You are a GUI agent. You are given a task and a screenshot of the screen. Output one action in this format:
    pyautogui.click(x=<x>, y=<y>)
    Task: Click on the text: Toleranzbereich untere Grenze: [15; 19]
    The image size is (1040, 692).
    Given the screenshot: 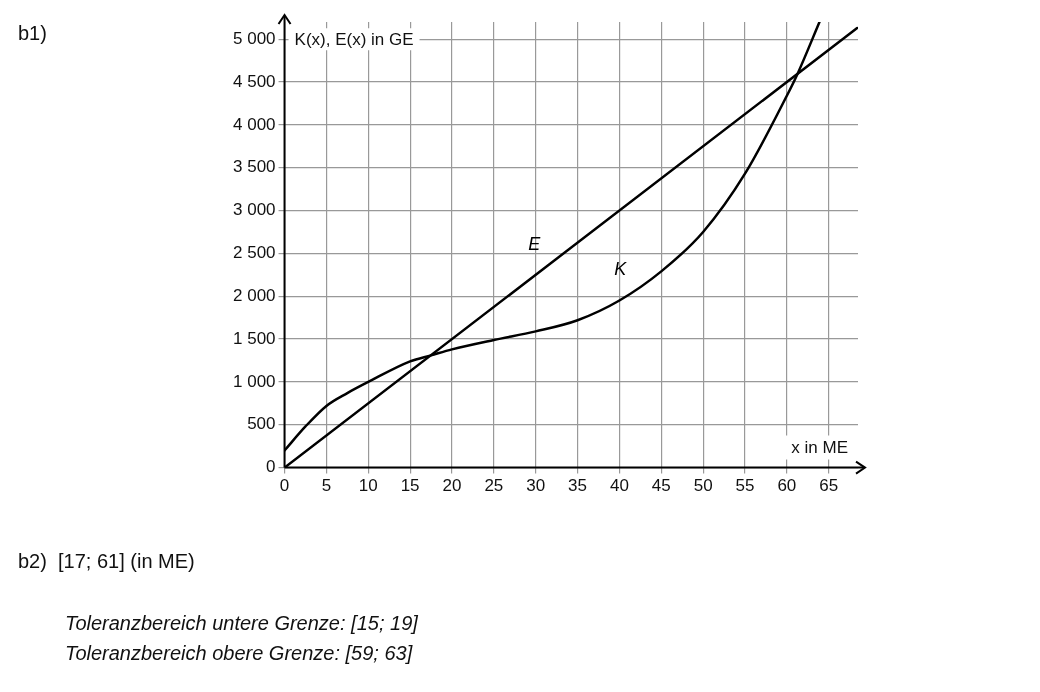 What is the action you would take?
    pyautogui.click(x=241, y=623)
    